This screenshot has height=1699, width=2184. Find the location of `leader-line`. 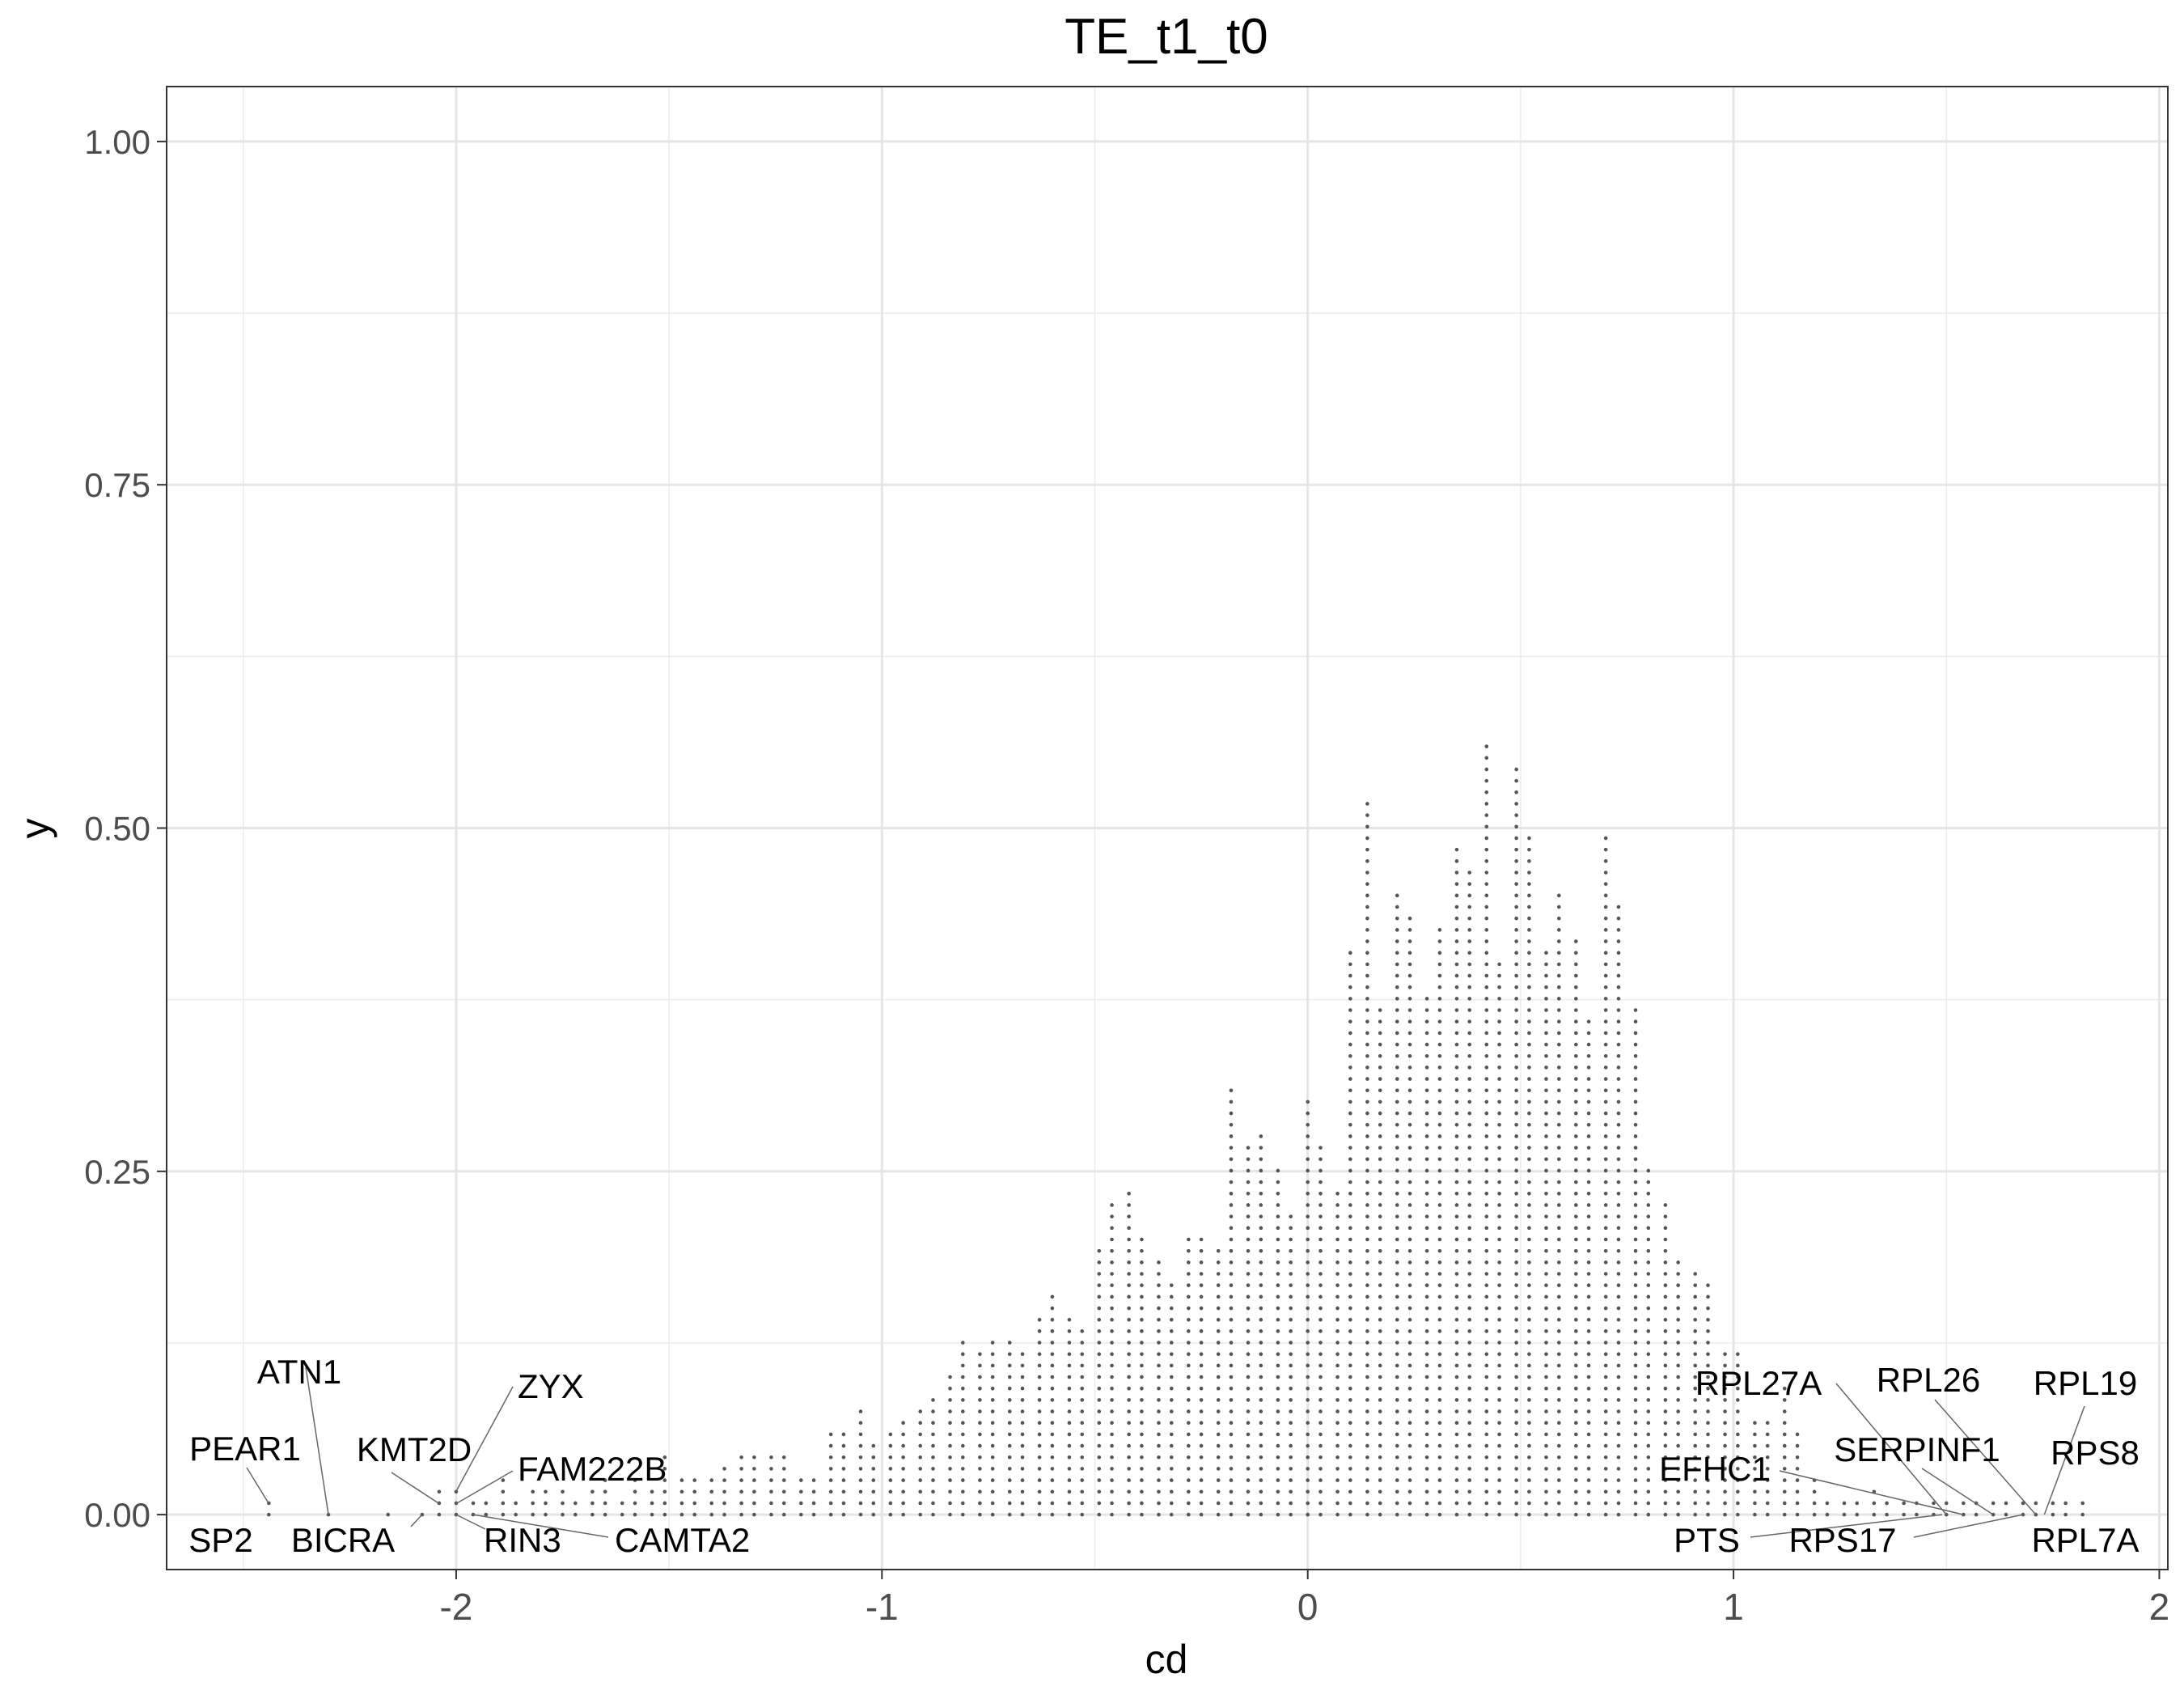

leader-line is located at coordinates (257, 1485).